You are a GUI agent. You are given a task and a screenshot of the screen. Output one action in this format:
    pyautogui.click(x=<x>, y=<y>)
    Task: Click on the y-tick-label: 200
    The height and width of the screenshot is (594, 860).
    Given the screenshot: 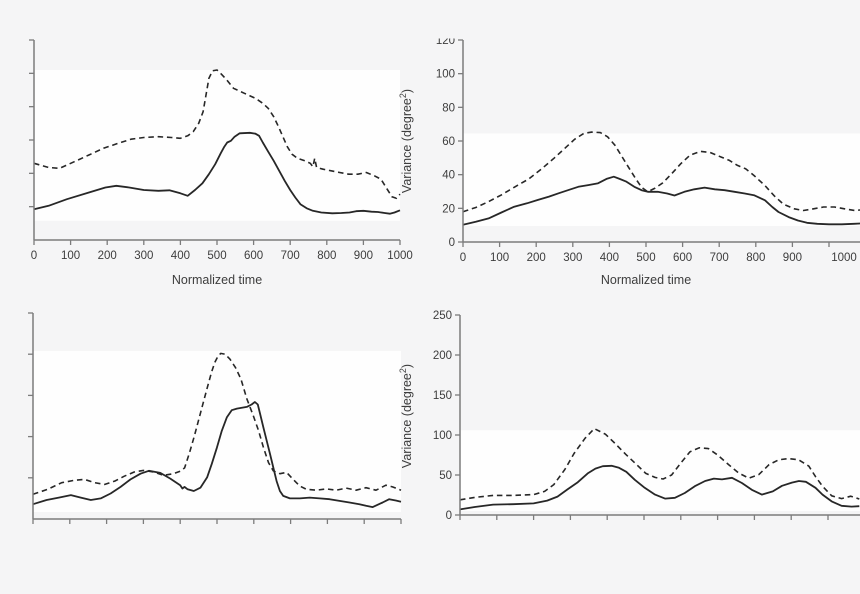 What is the action you would take?
    pyautogui.click(x=442, y=356)
    